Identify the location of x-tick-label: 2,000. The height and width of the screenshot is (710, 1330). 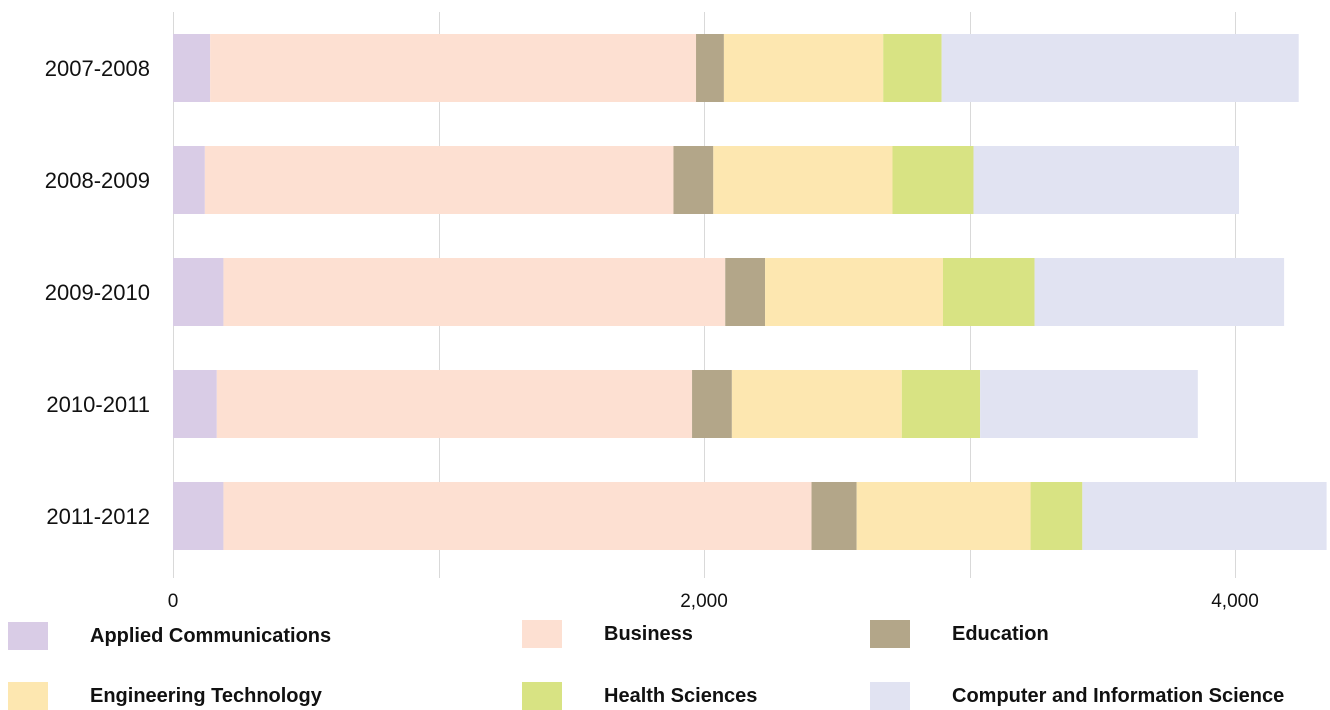
(704, 601).